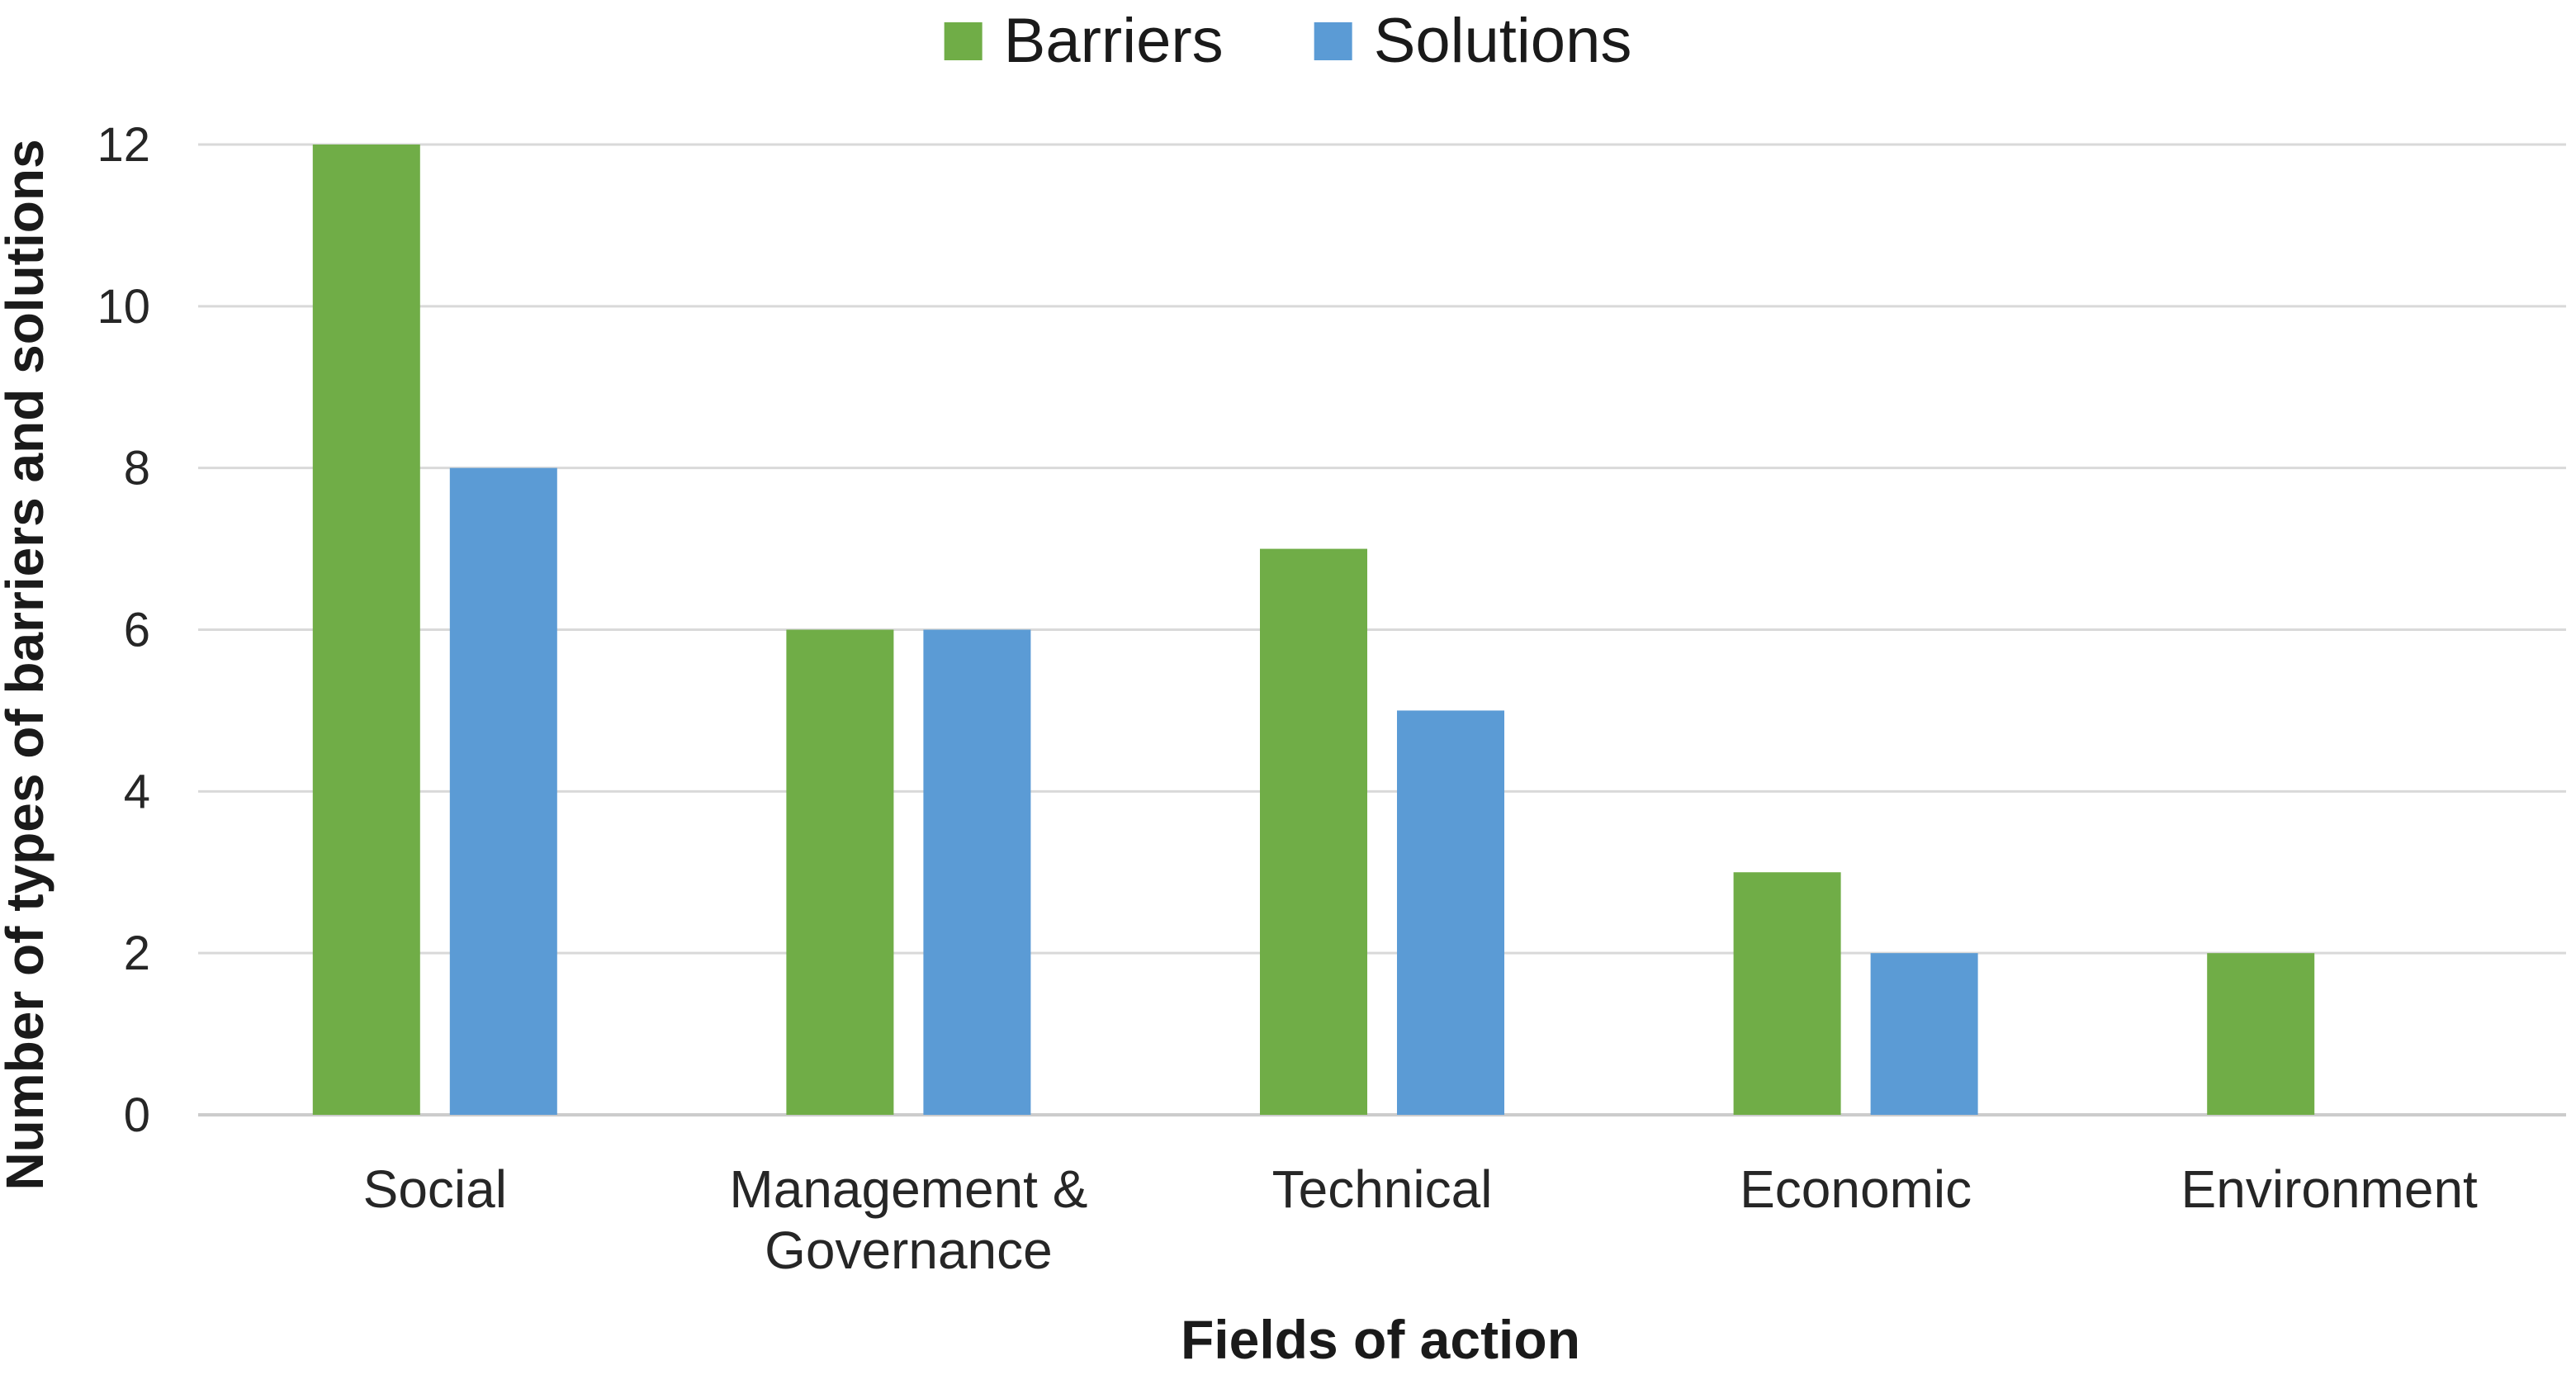 Image resolution: width=2576 pixels, height=1389 pixels. What do you see at coordinates (137, 468) in the screenshot?
I see `y-tick-label-8: 8` at bounding box center [137, 468].